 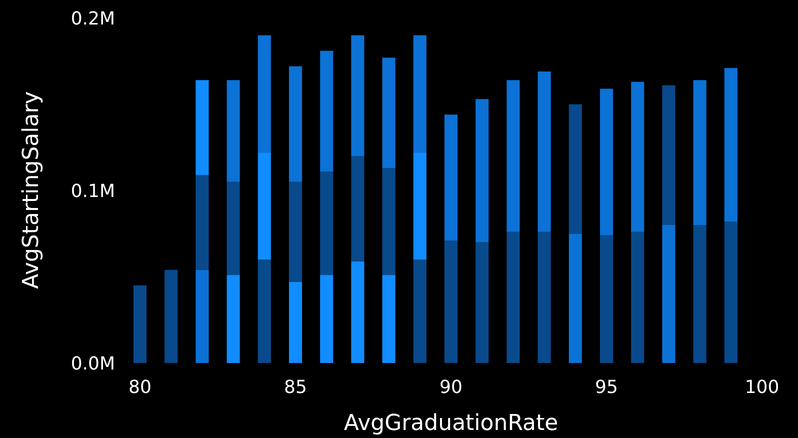 I want to click on y-tick-label: 0.2M, so click(x=92, y=19).